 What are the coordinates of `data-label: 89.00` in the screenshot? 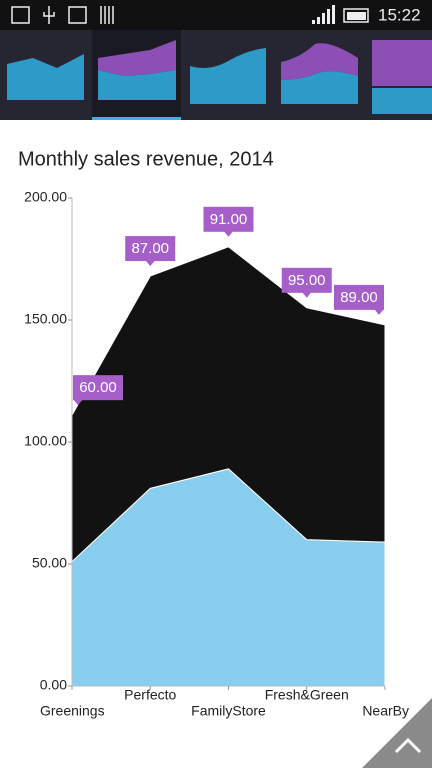 It's located at (359, 297).